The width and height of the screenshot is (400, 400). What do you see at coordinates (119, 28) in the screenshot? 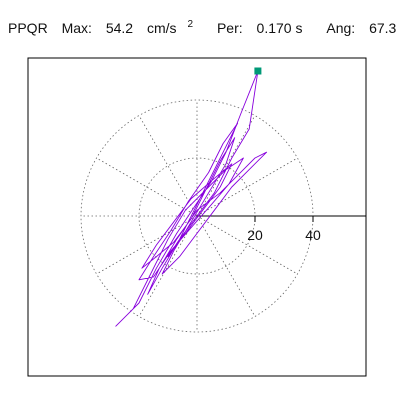
I see `max-value: 54.2` at bounding box center [119, 28].